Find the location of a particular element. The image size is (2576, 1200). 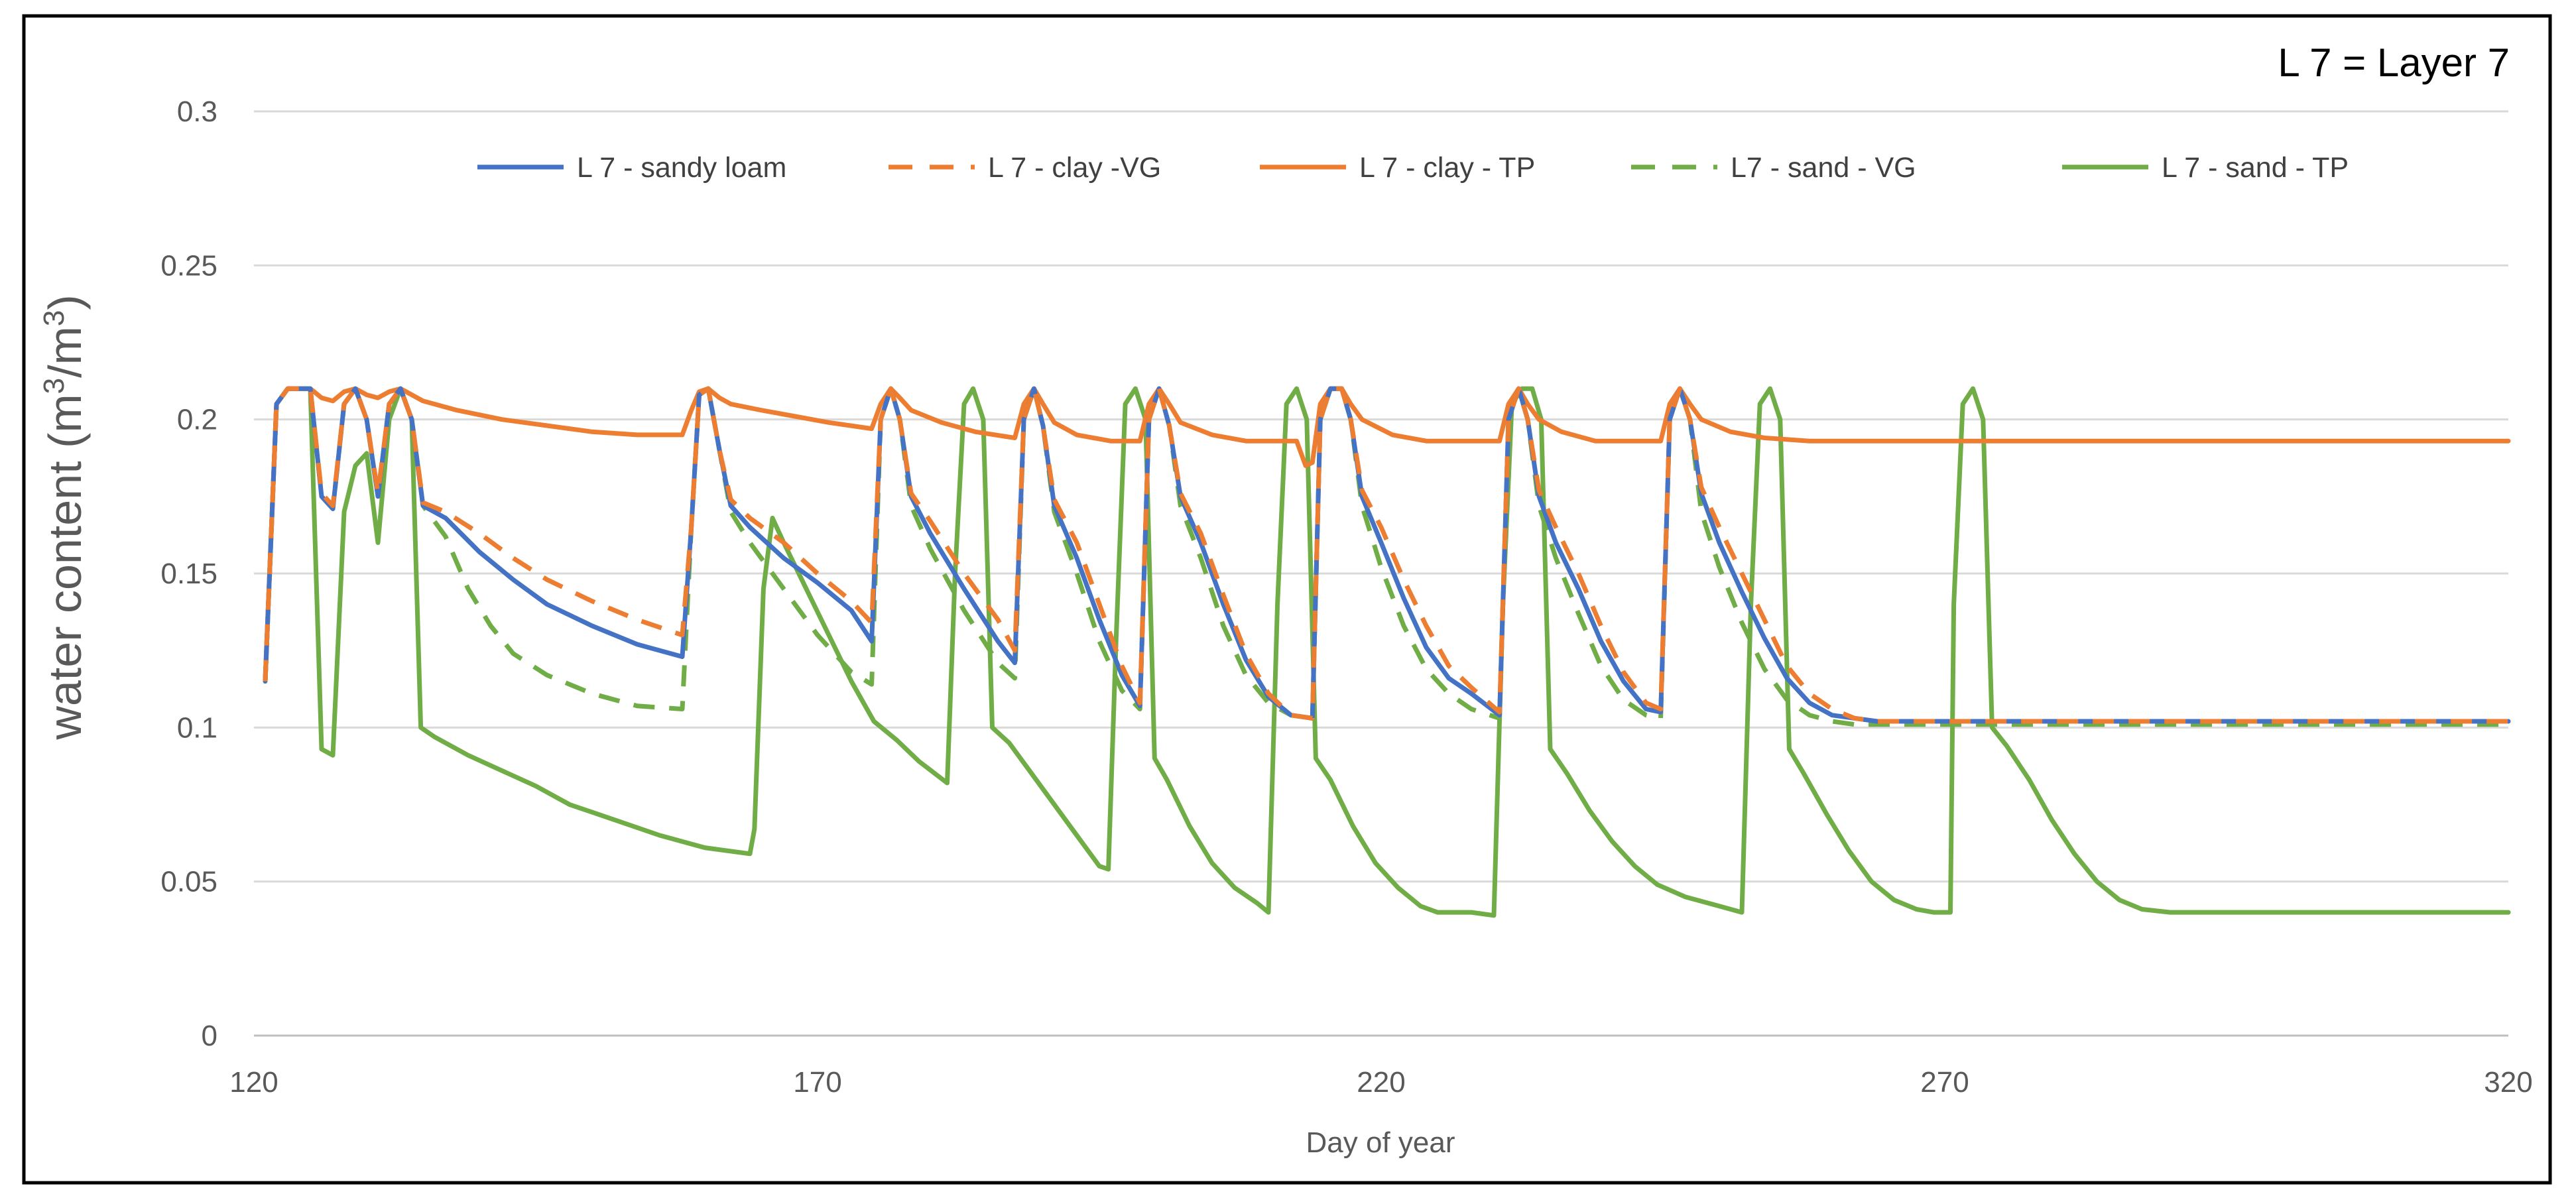

legend-label: L 7 - sand - TP is located at coordinates (2255, 168).